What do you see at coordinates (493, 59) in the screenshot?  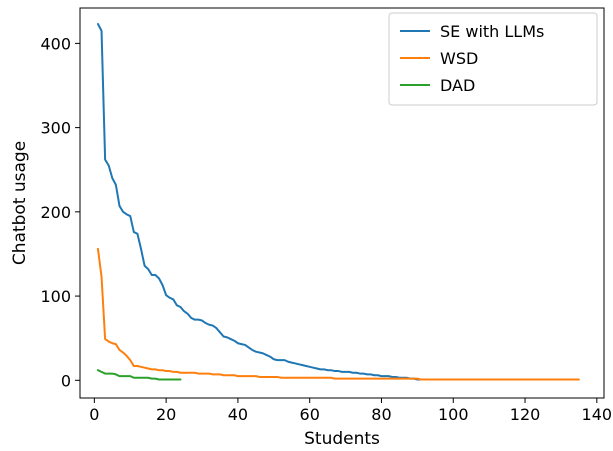 I see `legend: SE with LLMs WSD DAD` at bounding box center [493, 59].